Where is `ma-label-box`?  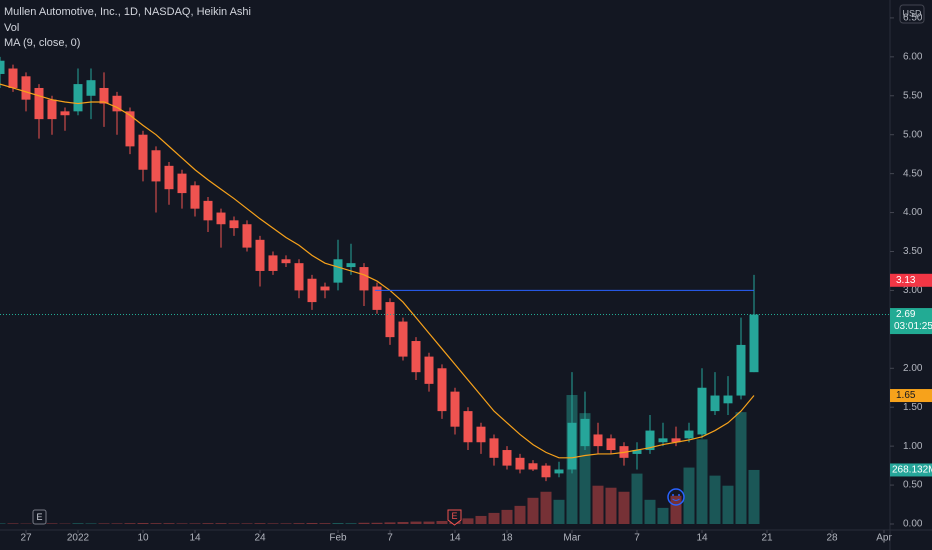
ma-label-box is located at coordinates (911, 396).